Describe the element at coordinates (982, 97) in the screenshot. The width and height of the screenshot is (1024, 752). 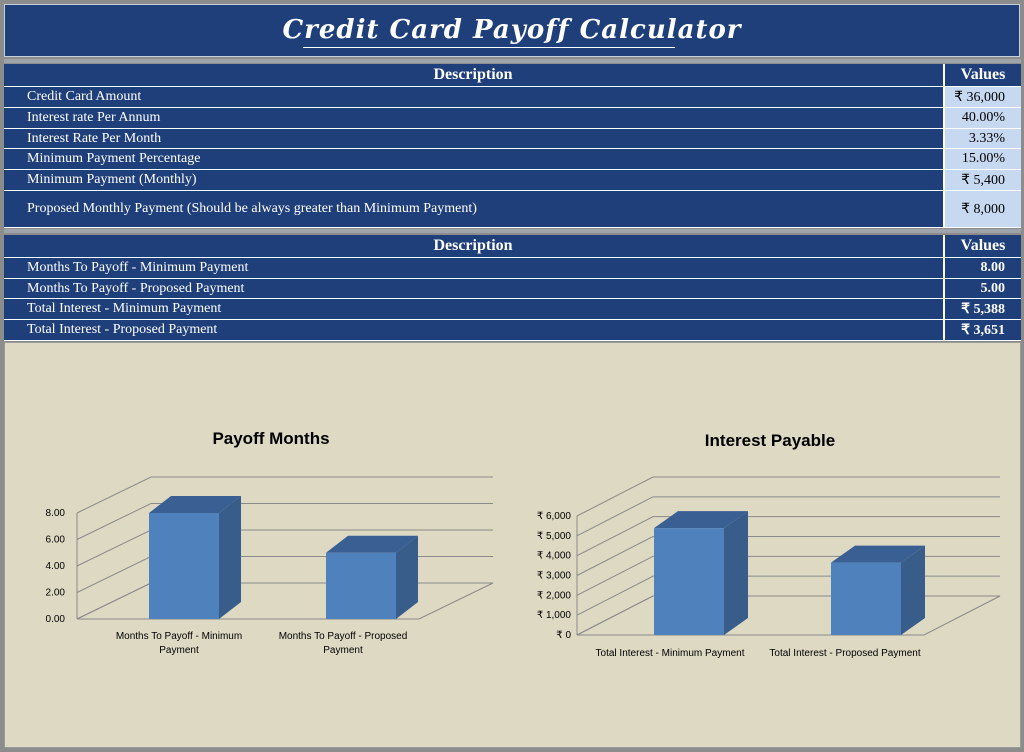
I see `credit-card-amount-cell: ₹ 36,000` at that location.